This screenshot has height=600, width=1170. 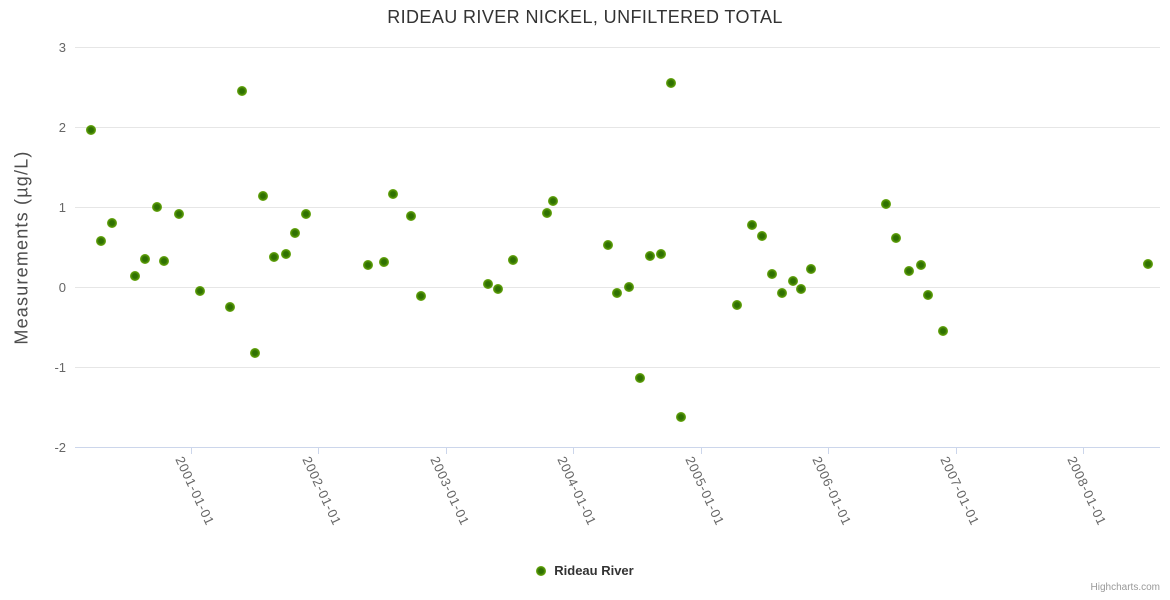 I want to click on chart-title: RIDEAU RIVER NICKEL, UNFILTERED TOTAL, so click(x=585, y=17).